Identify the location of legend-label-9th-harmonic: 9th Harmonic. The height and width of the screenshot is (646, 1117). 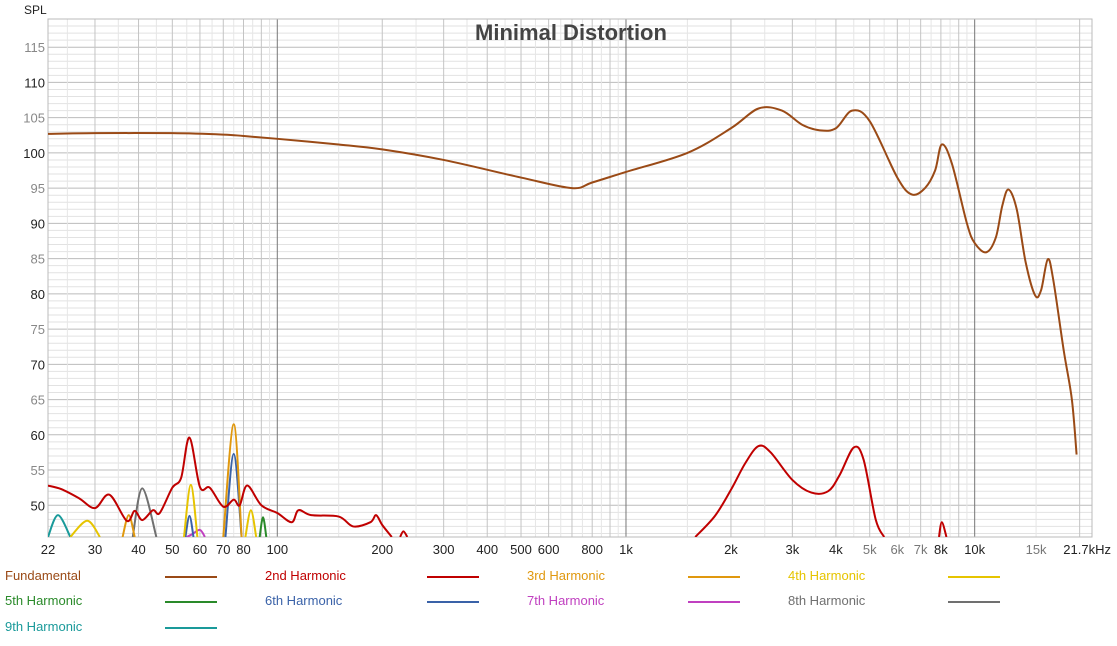
(44, 626).